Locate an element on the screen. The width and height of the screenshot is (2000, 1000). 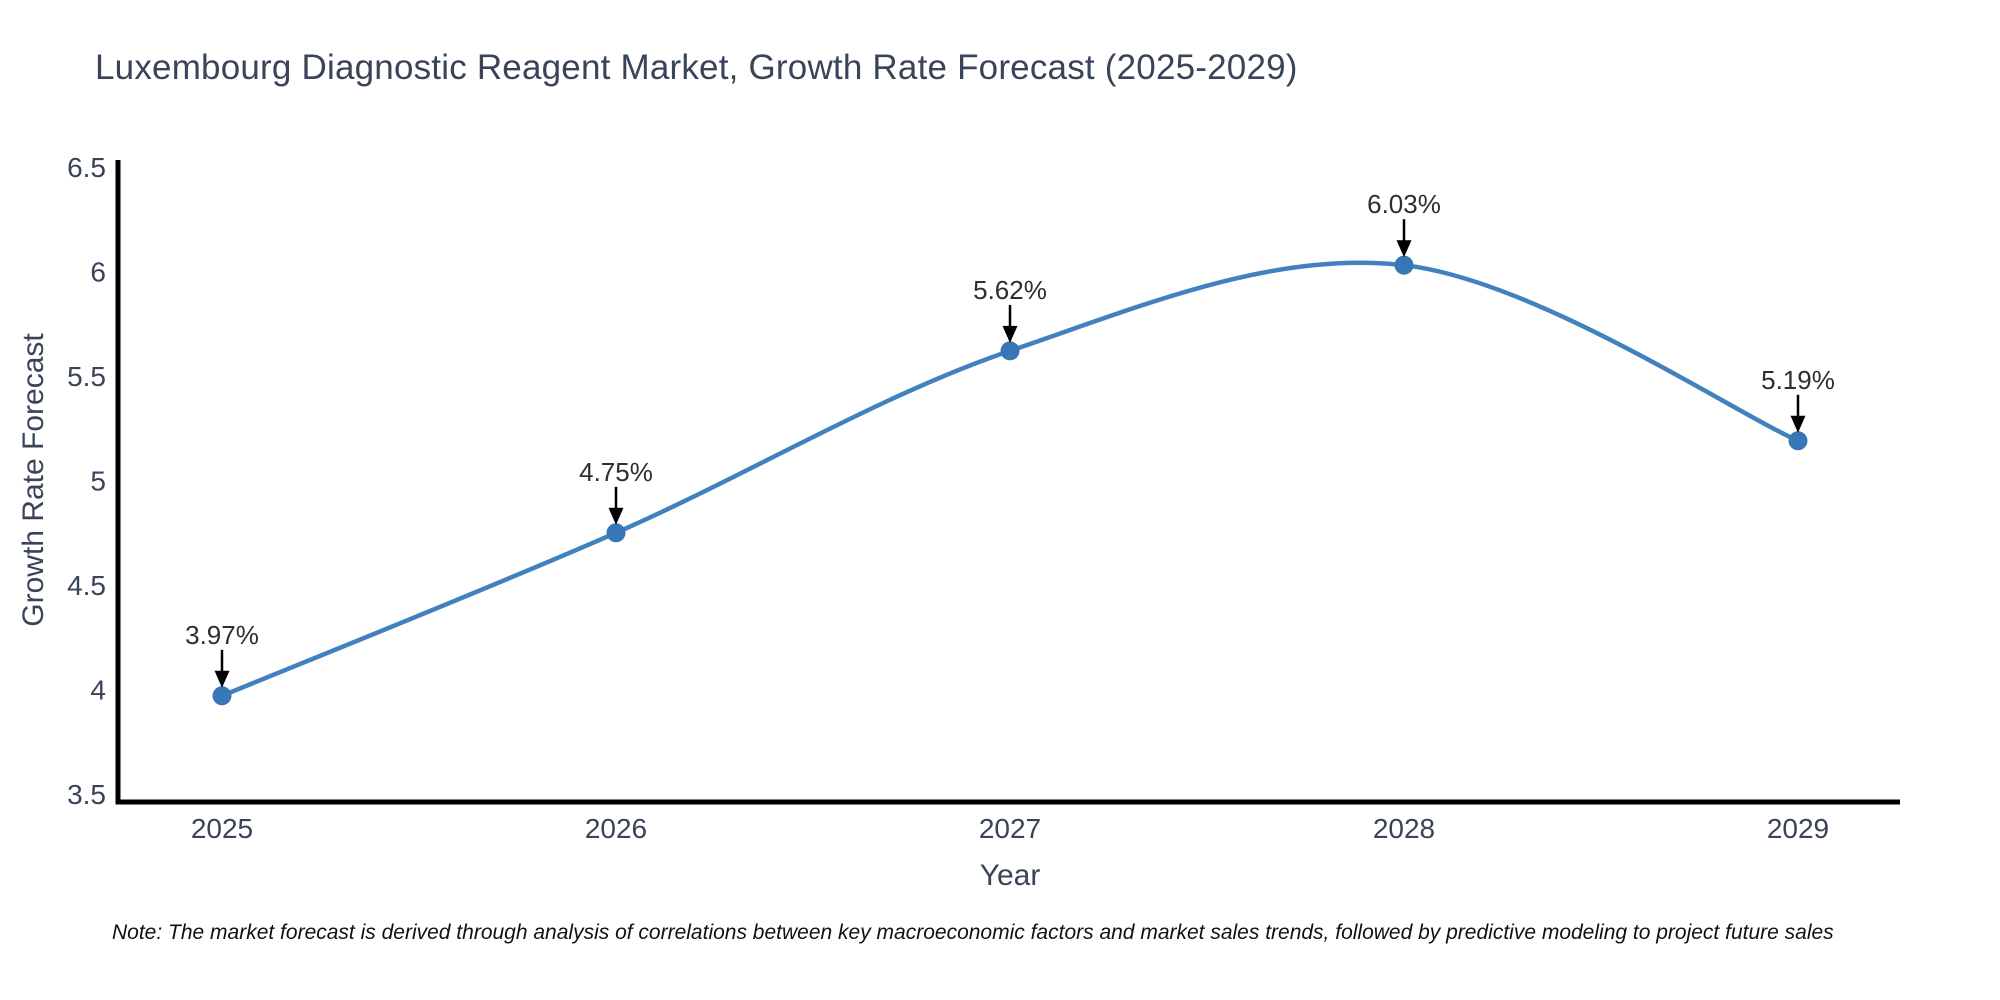
x-tick-label: 2028 is located at coordinates (1404, 828).